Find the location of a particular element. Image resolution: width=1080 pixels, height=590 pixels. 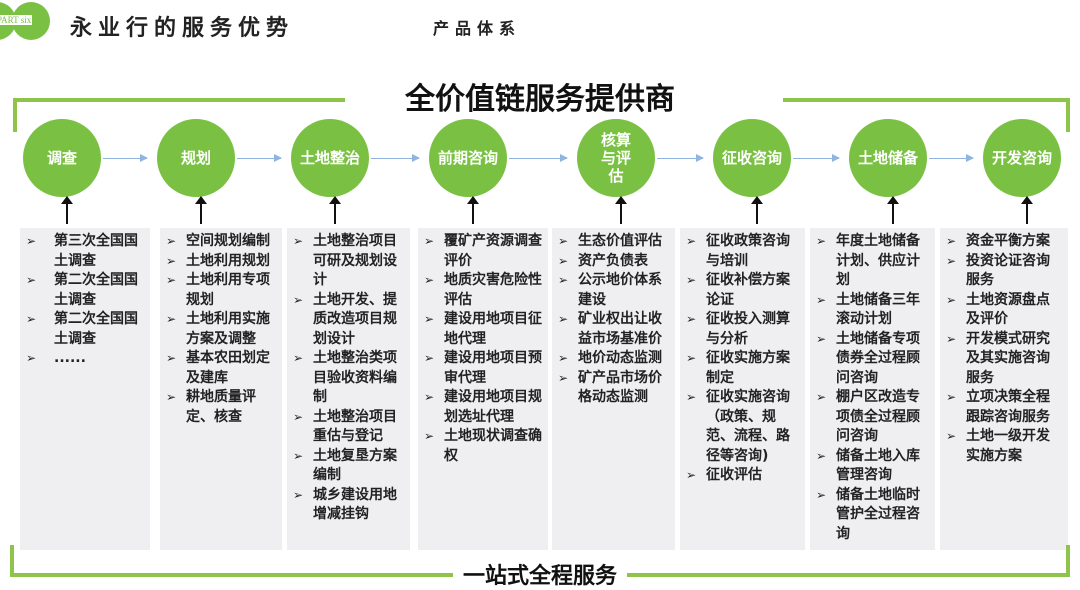

stage-circle: 调查 is located at coordinates (62, 158).